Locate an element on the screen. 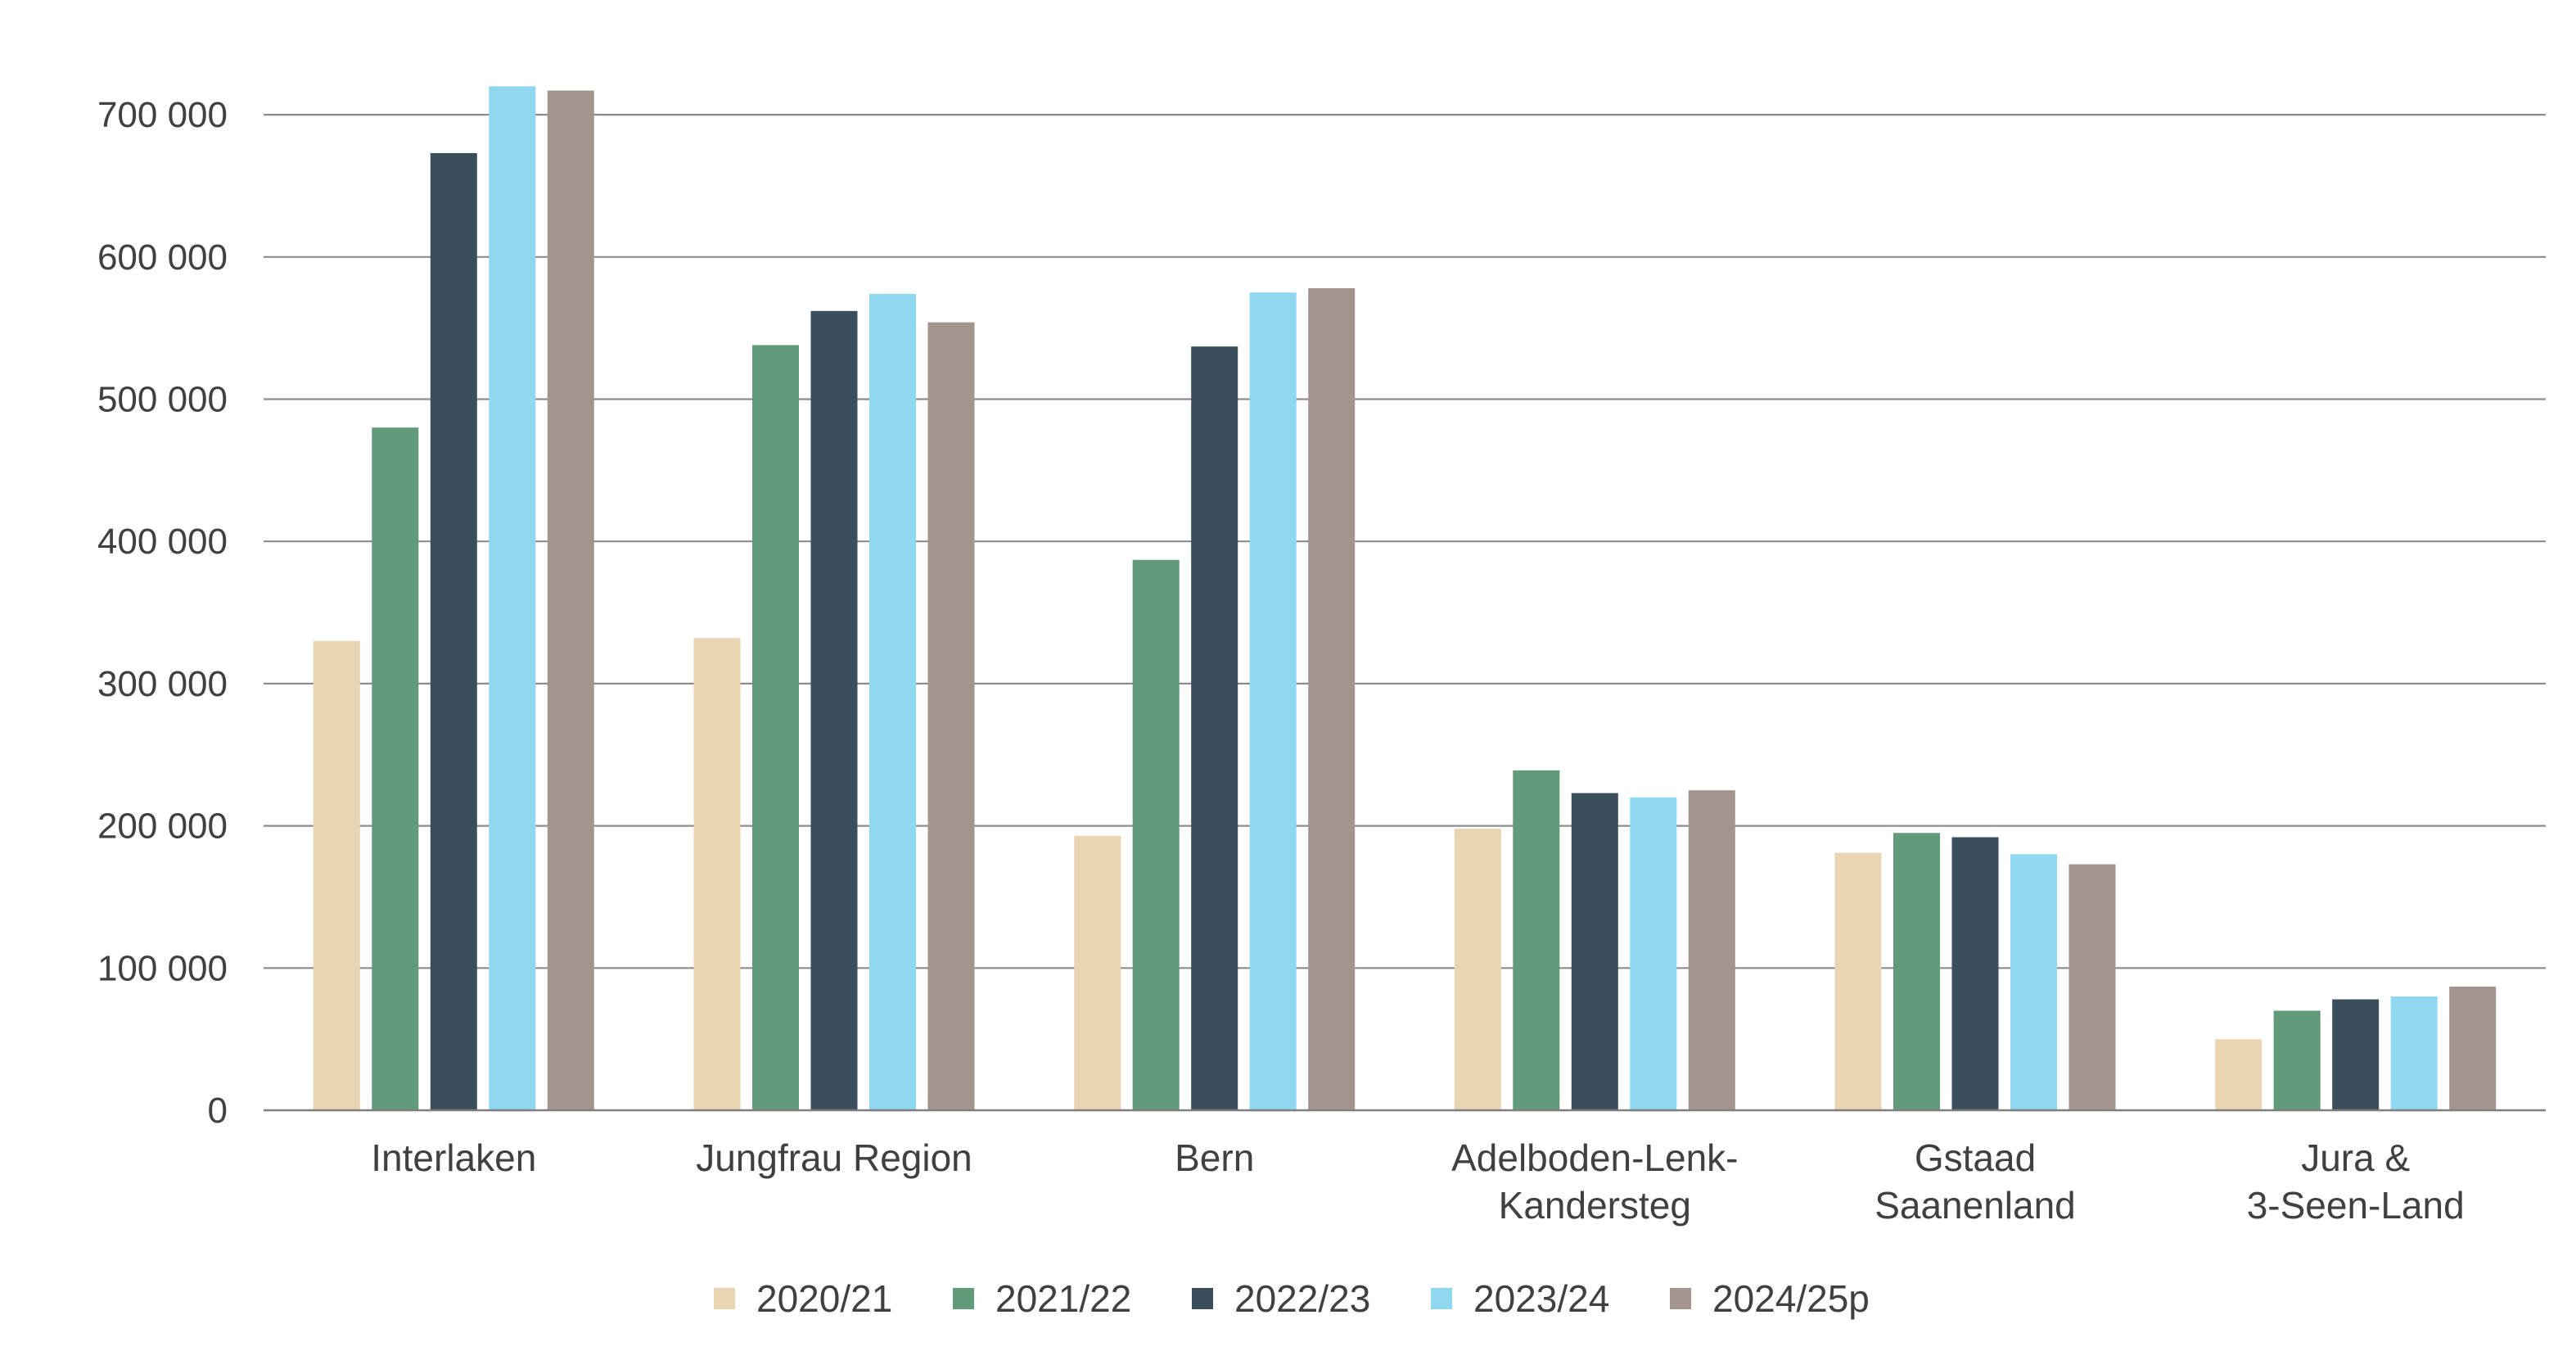  x-category-label: Interlaken is located at coordinates (453, 1157).